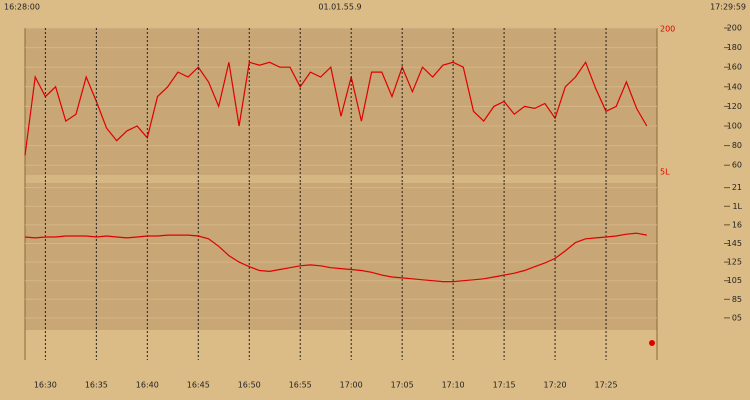 The width and height of the screenshot is (750, 400). Describe the element at coordinates (737, 224) in the screenshot. I see `y-tick-label: 16` at that location.